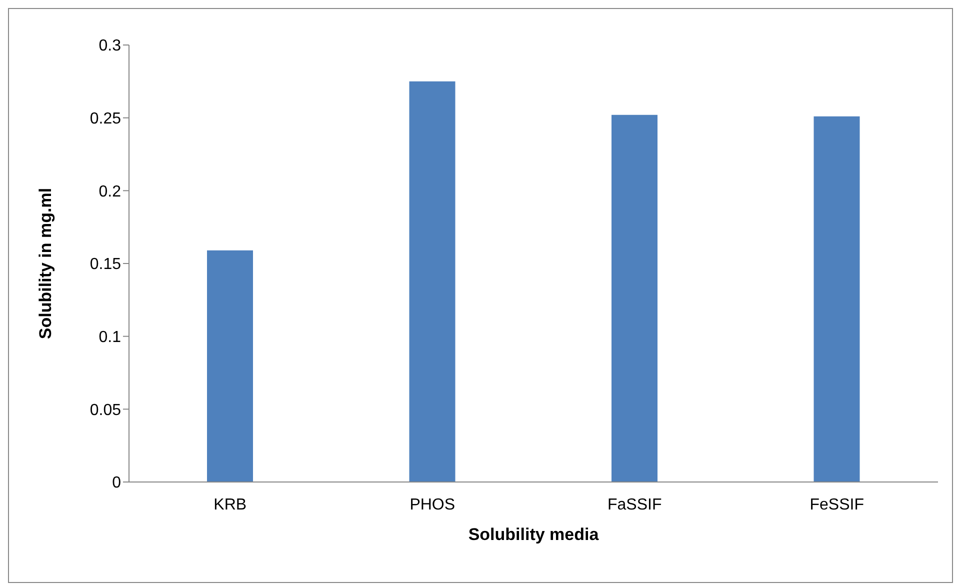  I want to click on x-tick-label: FeSSIF, so click(837, 505).